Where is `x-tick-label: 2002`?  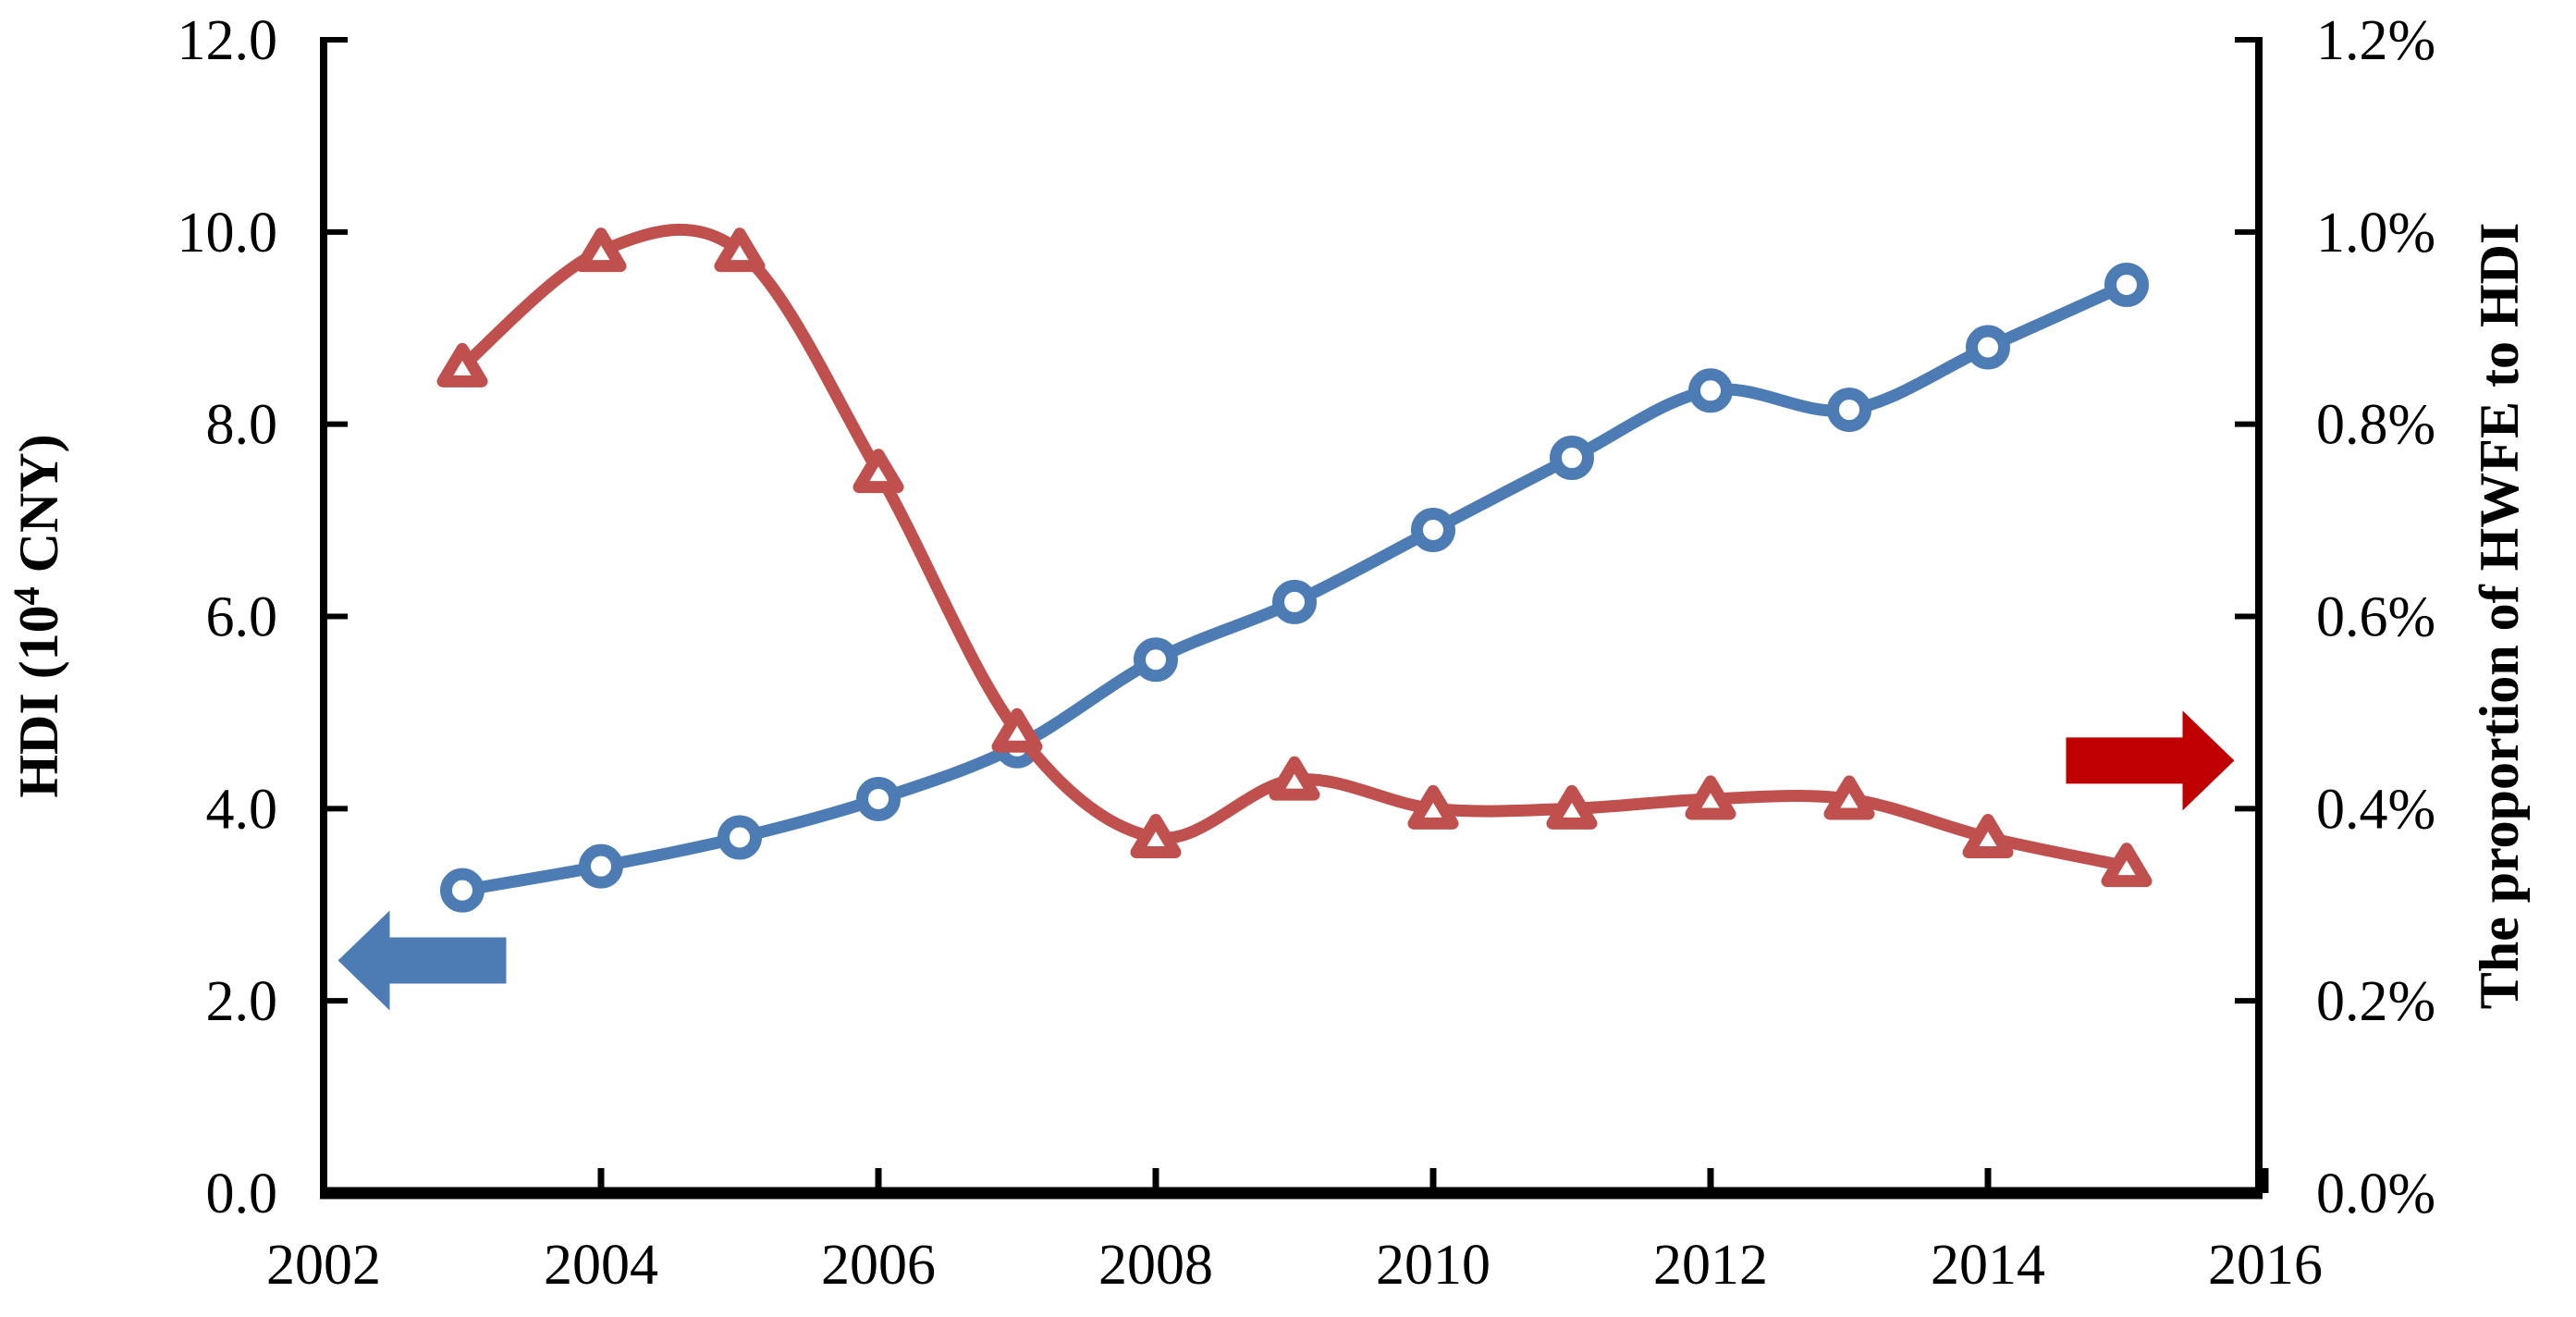
x-tick-label: 2002 is located at coordinates (324, 1266).